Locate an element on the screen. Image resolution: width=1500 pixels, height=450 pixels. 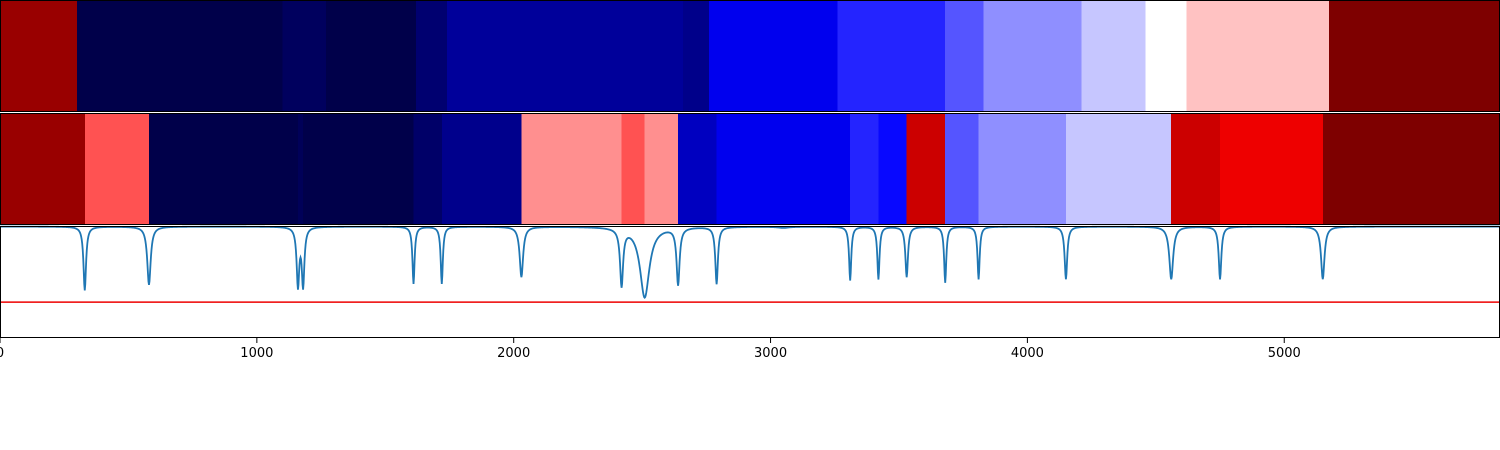
x-tick-label: 3000 is located at coordinates (770, 353).